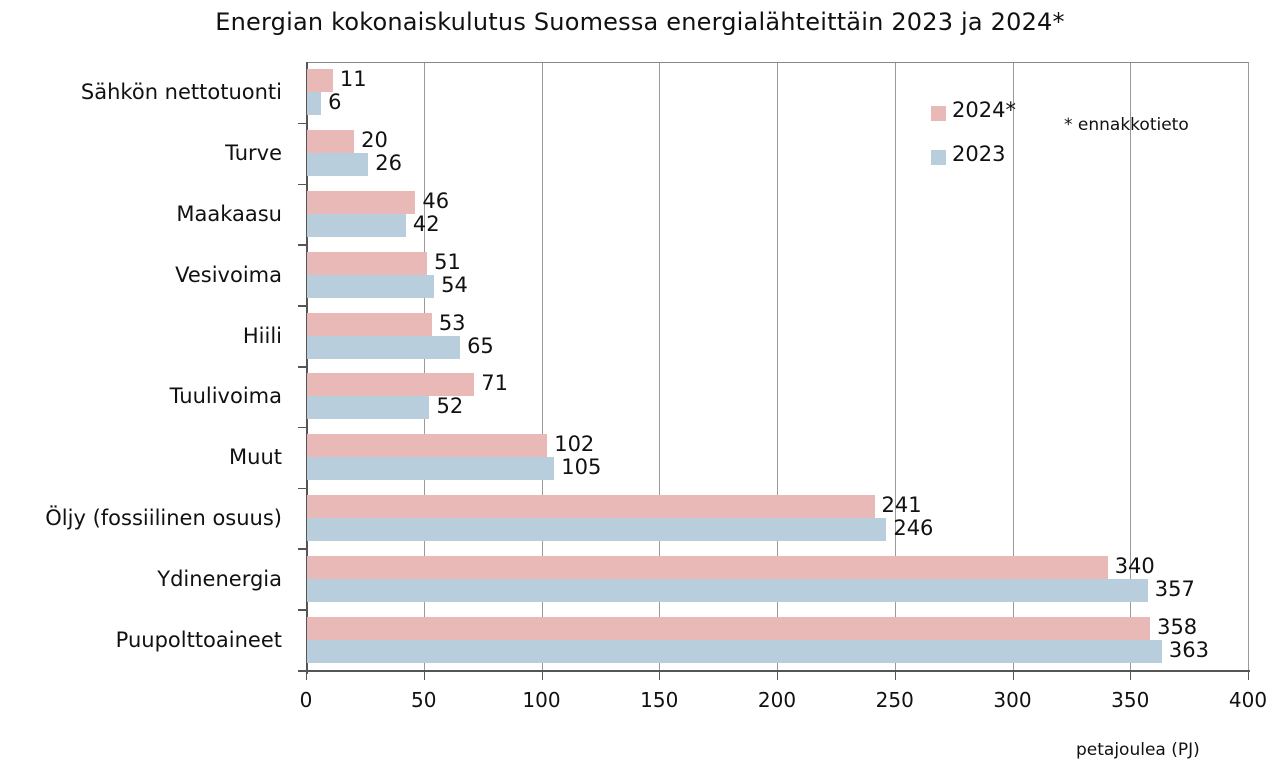 This screenshot has height=773, width=1280. I want to click on footnote-preliminary: * ennakkotieto, so click(1126, 125).